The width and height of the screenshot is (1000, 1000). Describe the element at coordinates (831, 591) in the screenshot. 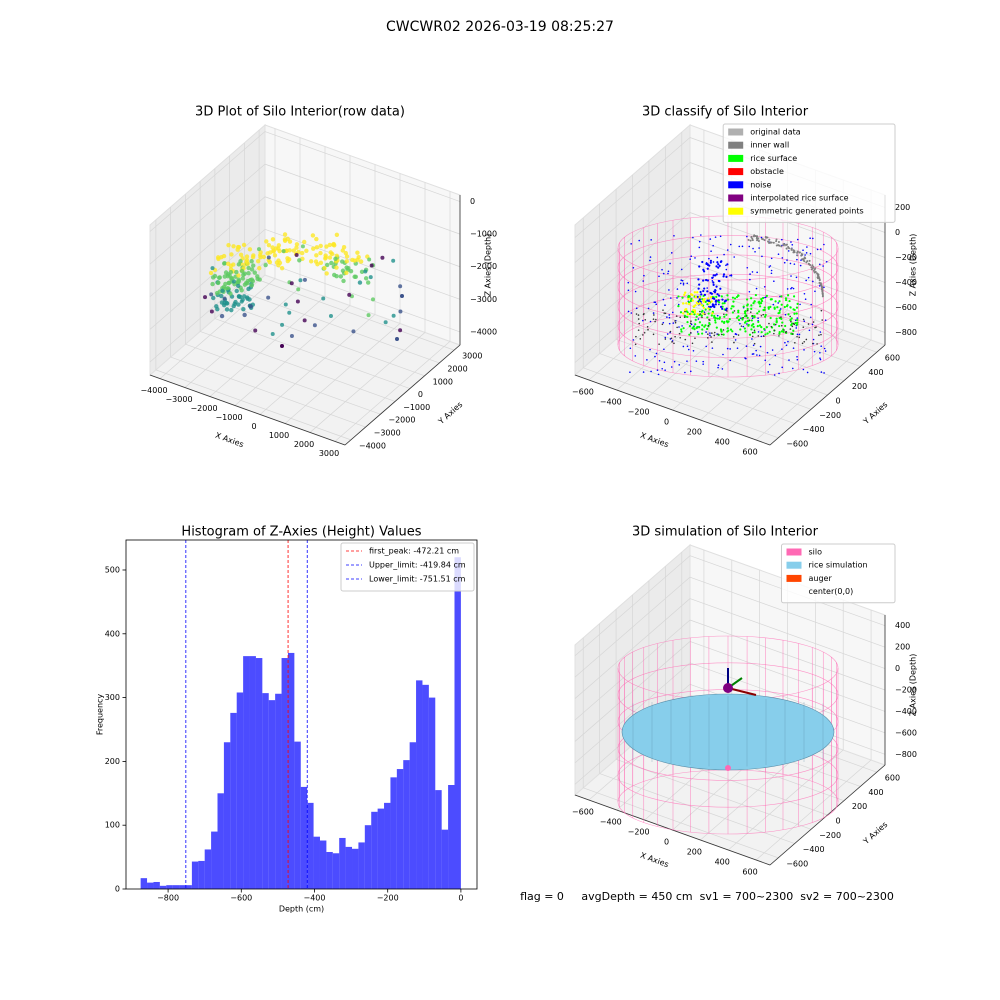

I see `legend-label: center(0,0)` at that location.